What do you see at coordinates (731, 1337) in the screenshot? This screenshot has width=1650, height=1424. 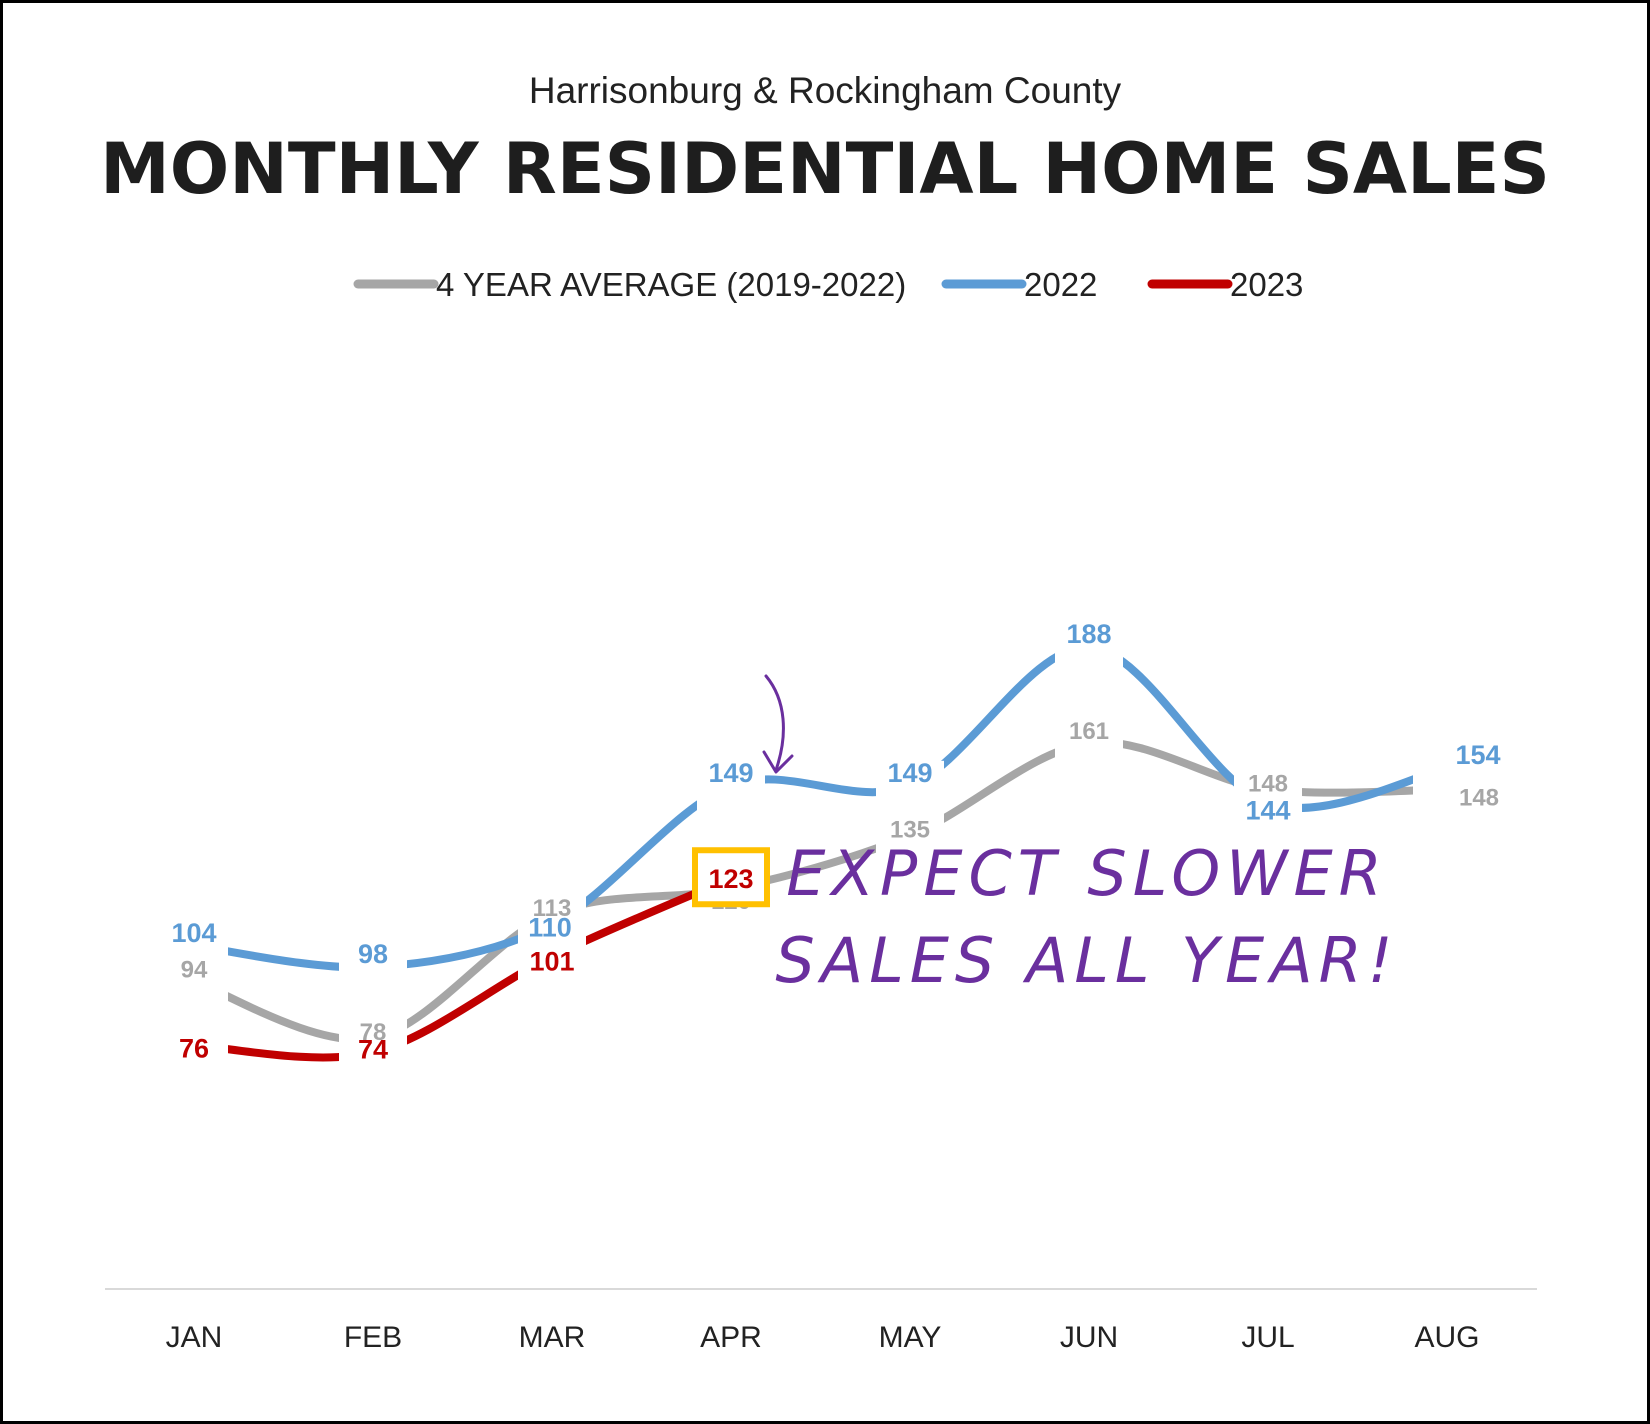 I see `x-tick-apr: APR` at bounding box center [731, 1337].